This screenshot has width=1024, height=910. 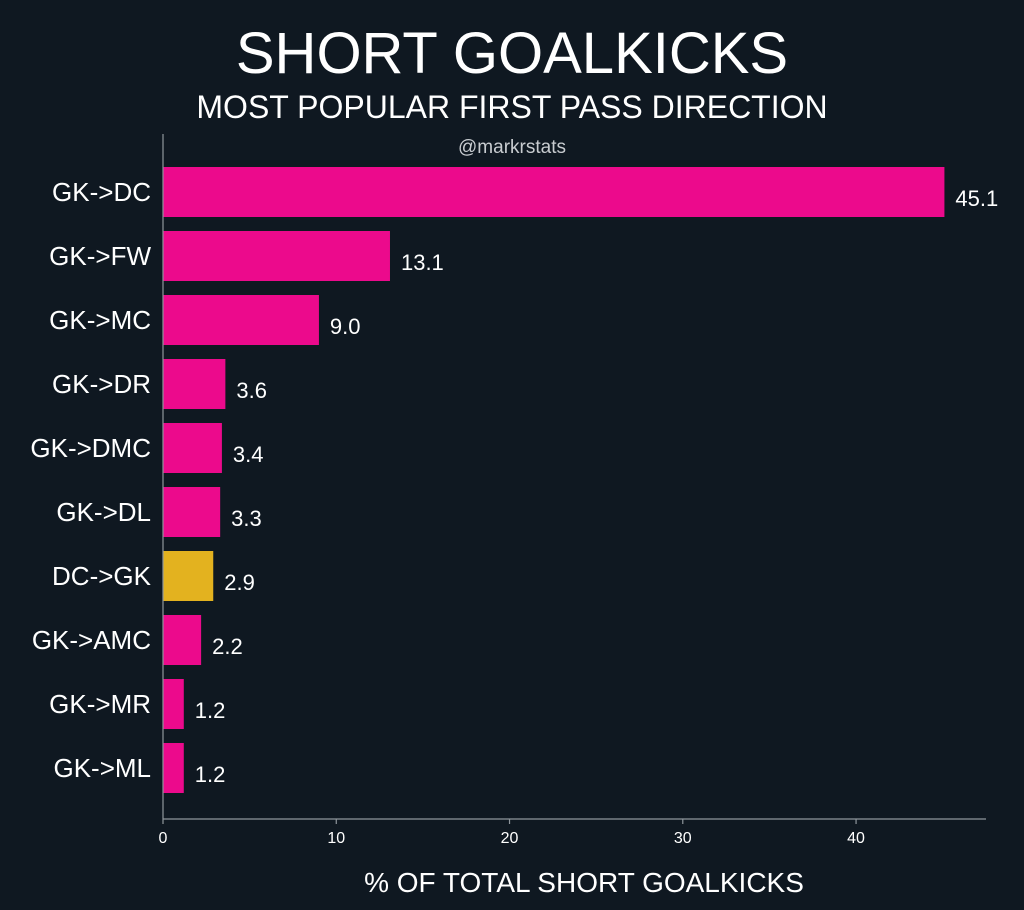 I want to click on value-label: 3.4, so click(x=248, y=454).